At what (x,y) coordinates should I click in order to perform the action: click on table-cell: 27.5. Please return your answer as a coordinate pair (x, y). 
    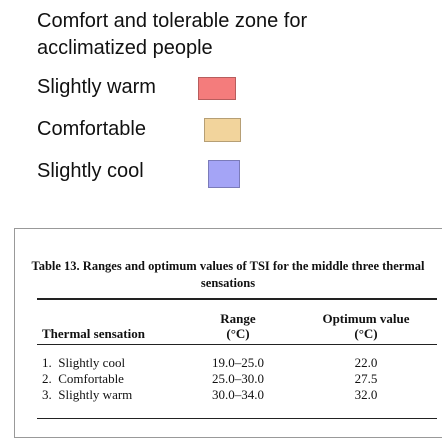
    Looking at the image, I should click on (366, 378).